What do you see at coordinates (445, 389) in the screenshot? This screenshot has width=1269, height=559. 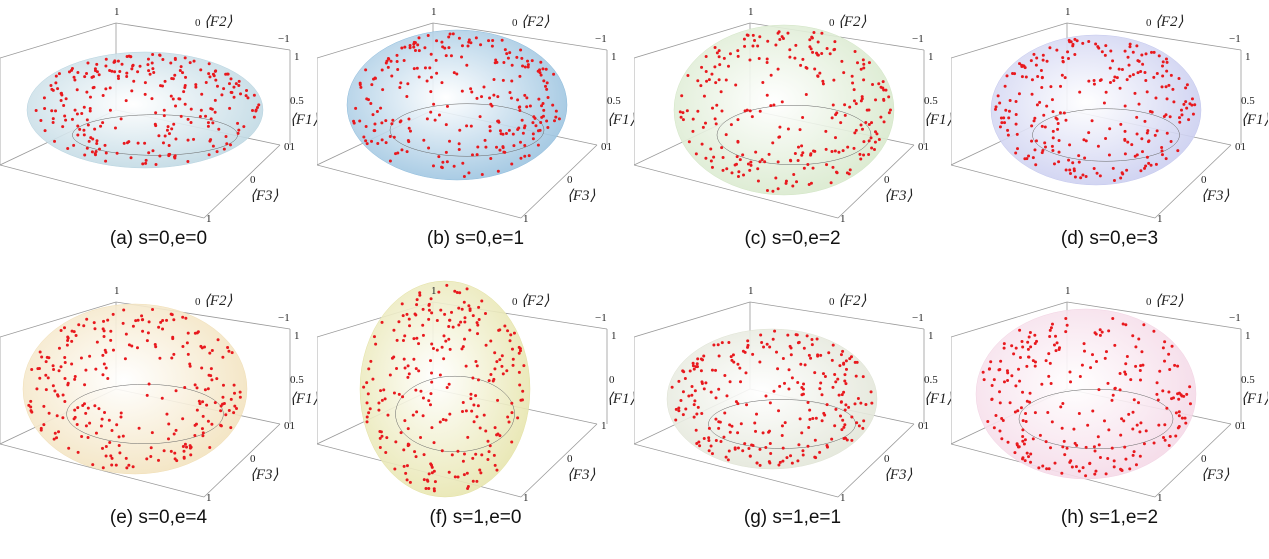 I see `surface` at bounding box center [445, 389].